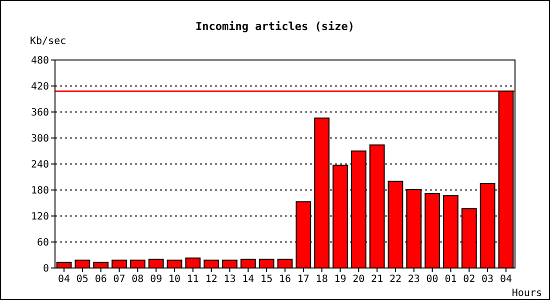 This screenshot has height=300, width=550. I want to click on x-tick-label: 09, so click(156, 279).